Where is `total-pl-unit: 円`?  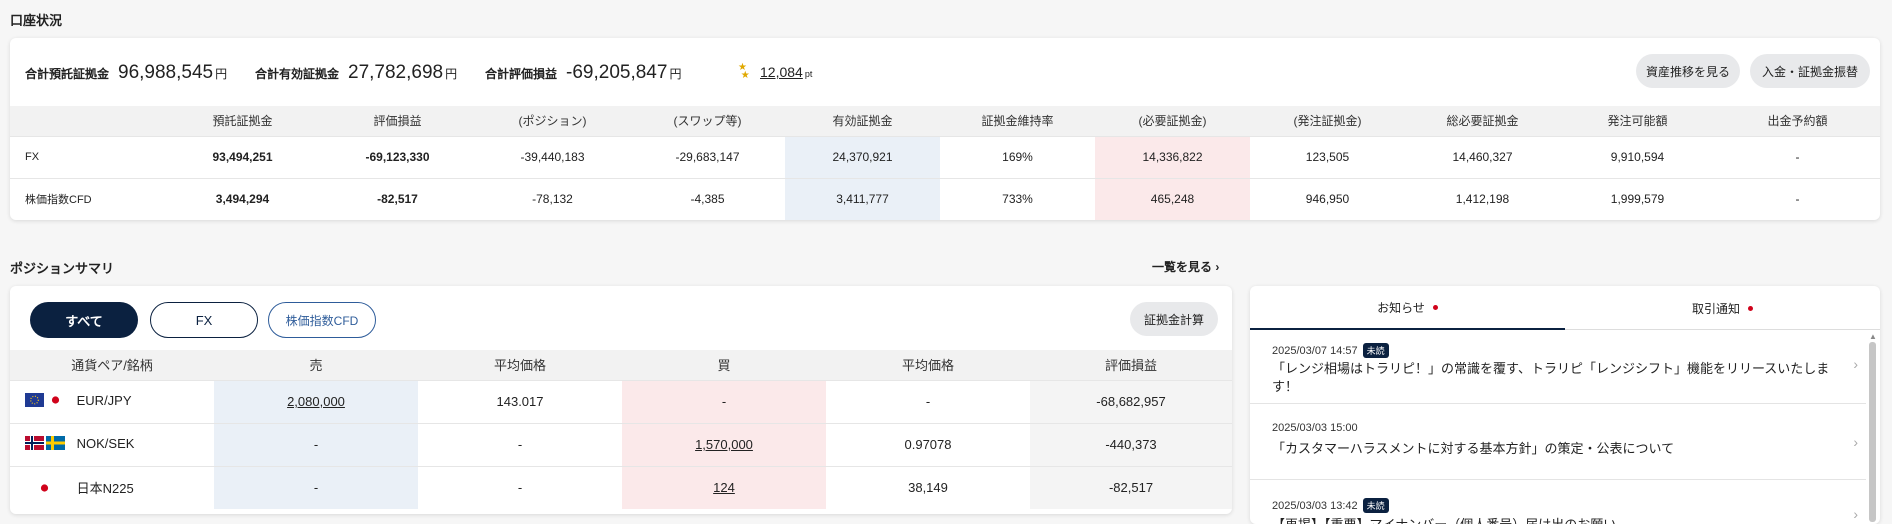
total-pl-unit: 円 is located at coordinates (675, 74).